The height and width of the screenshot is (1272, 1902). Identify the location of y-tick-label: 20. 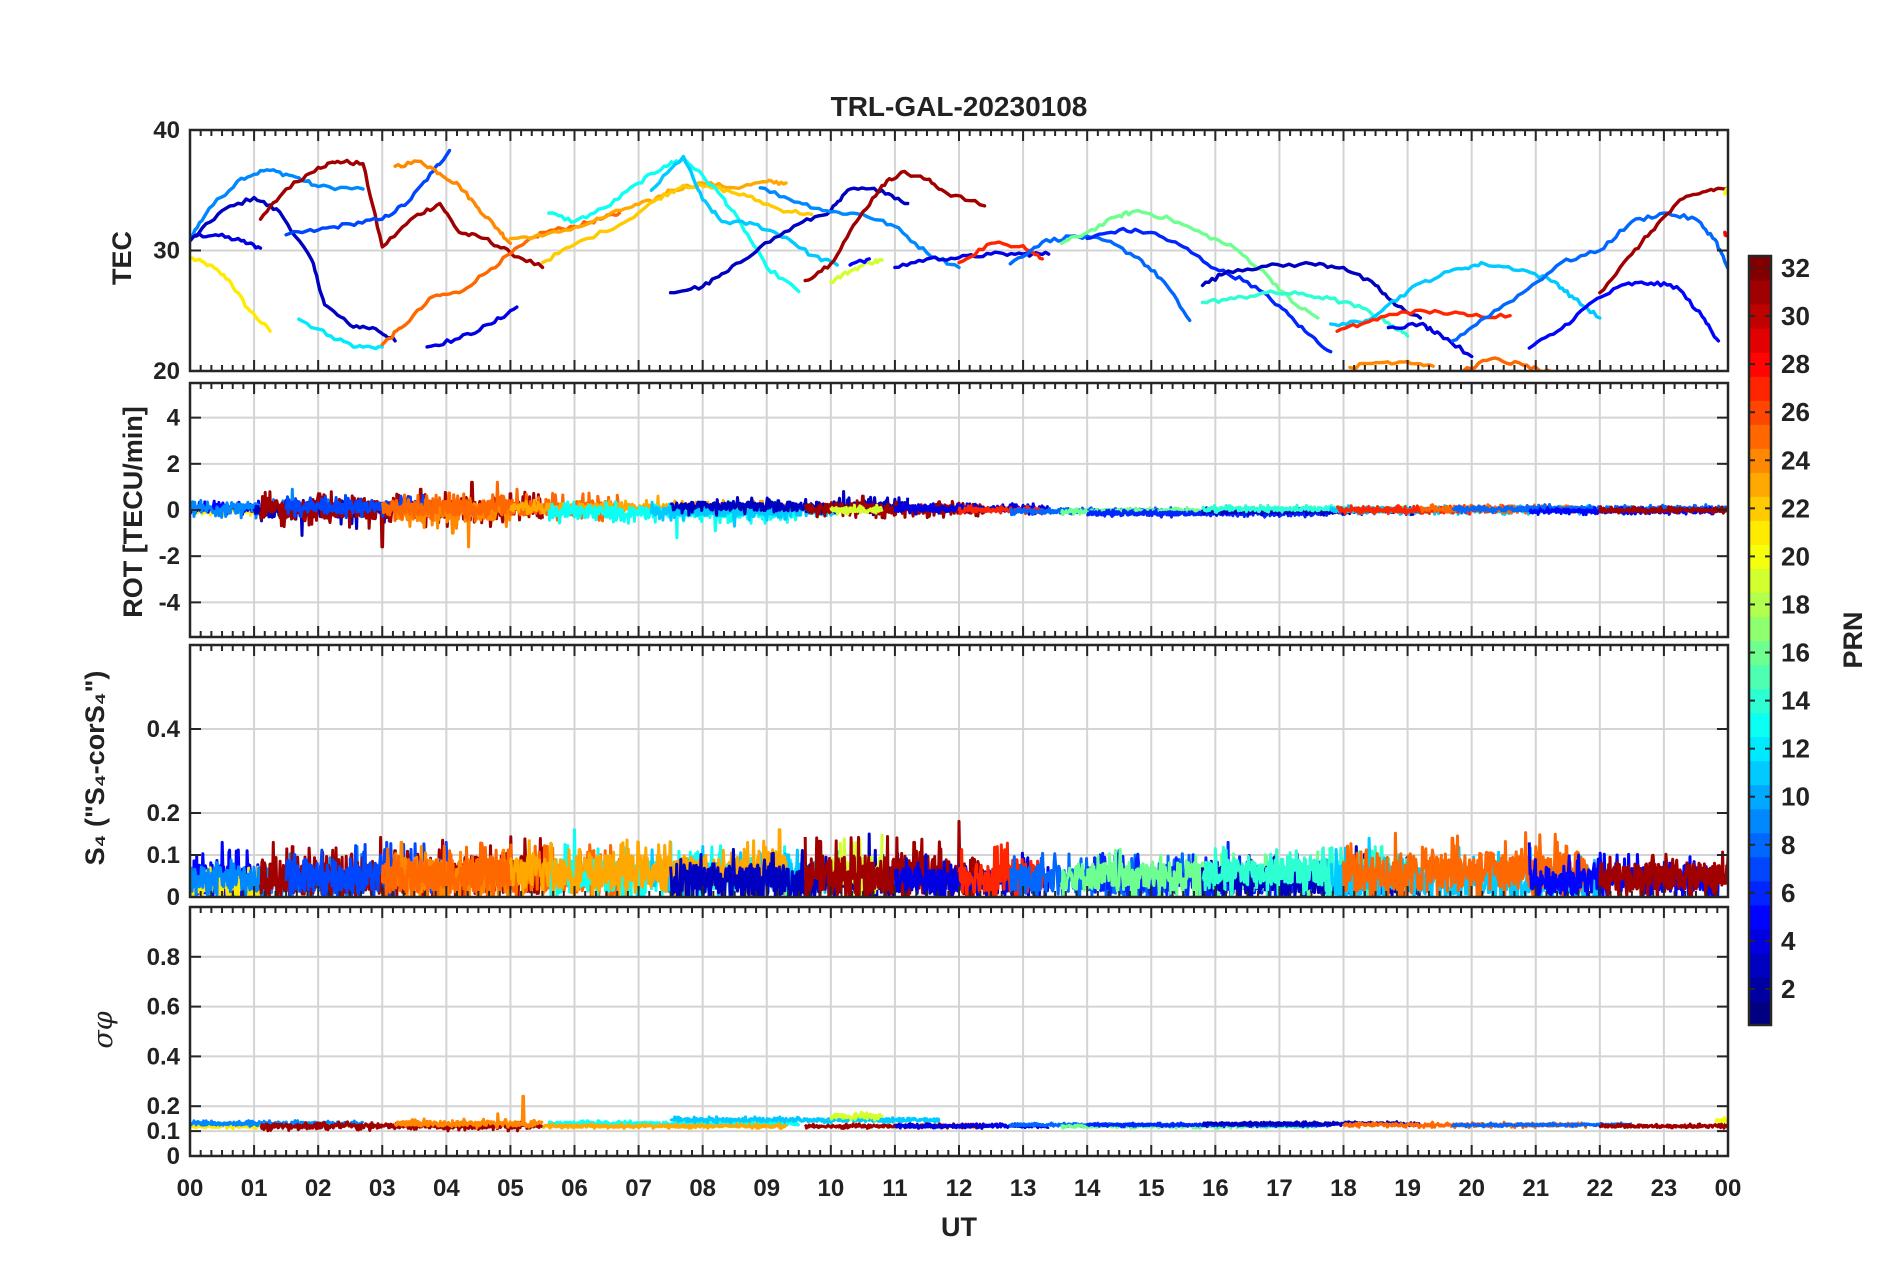
(166, 371).